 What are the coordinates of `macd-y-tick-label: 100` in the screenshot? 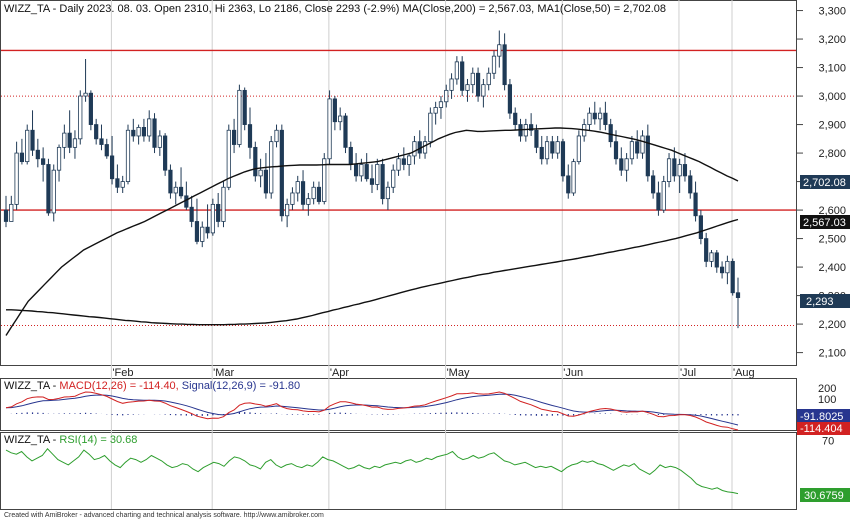 It's located at (827, 400).